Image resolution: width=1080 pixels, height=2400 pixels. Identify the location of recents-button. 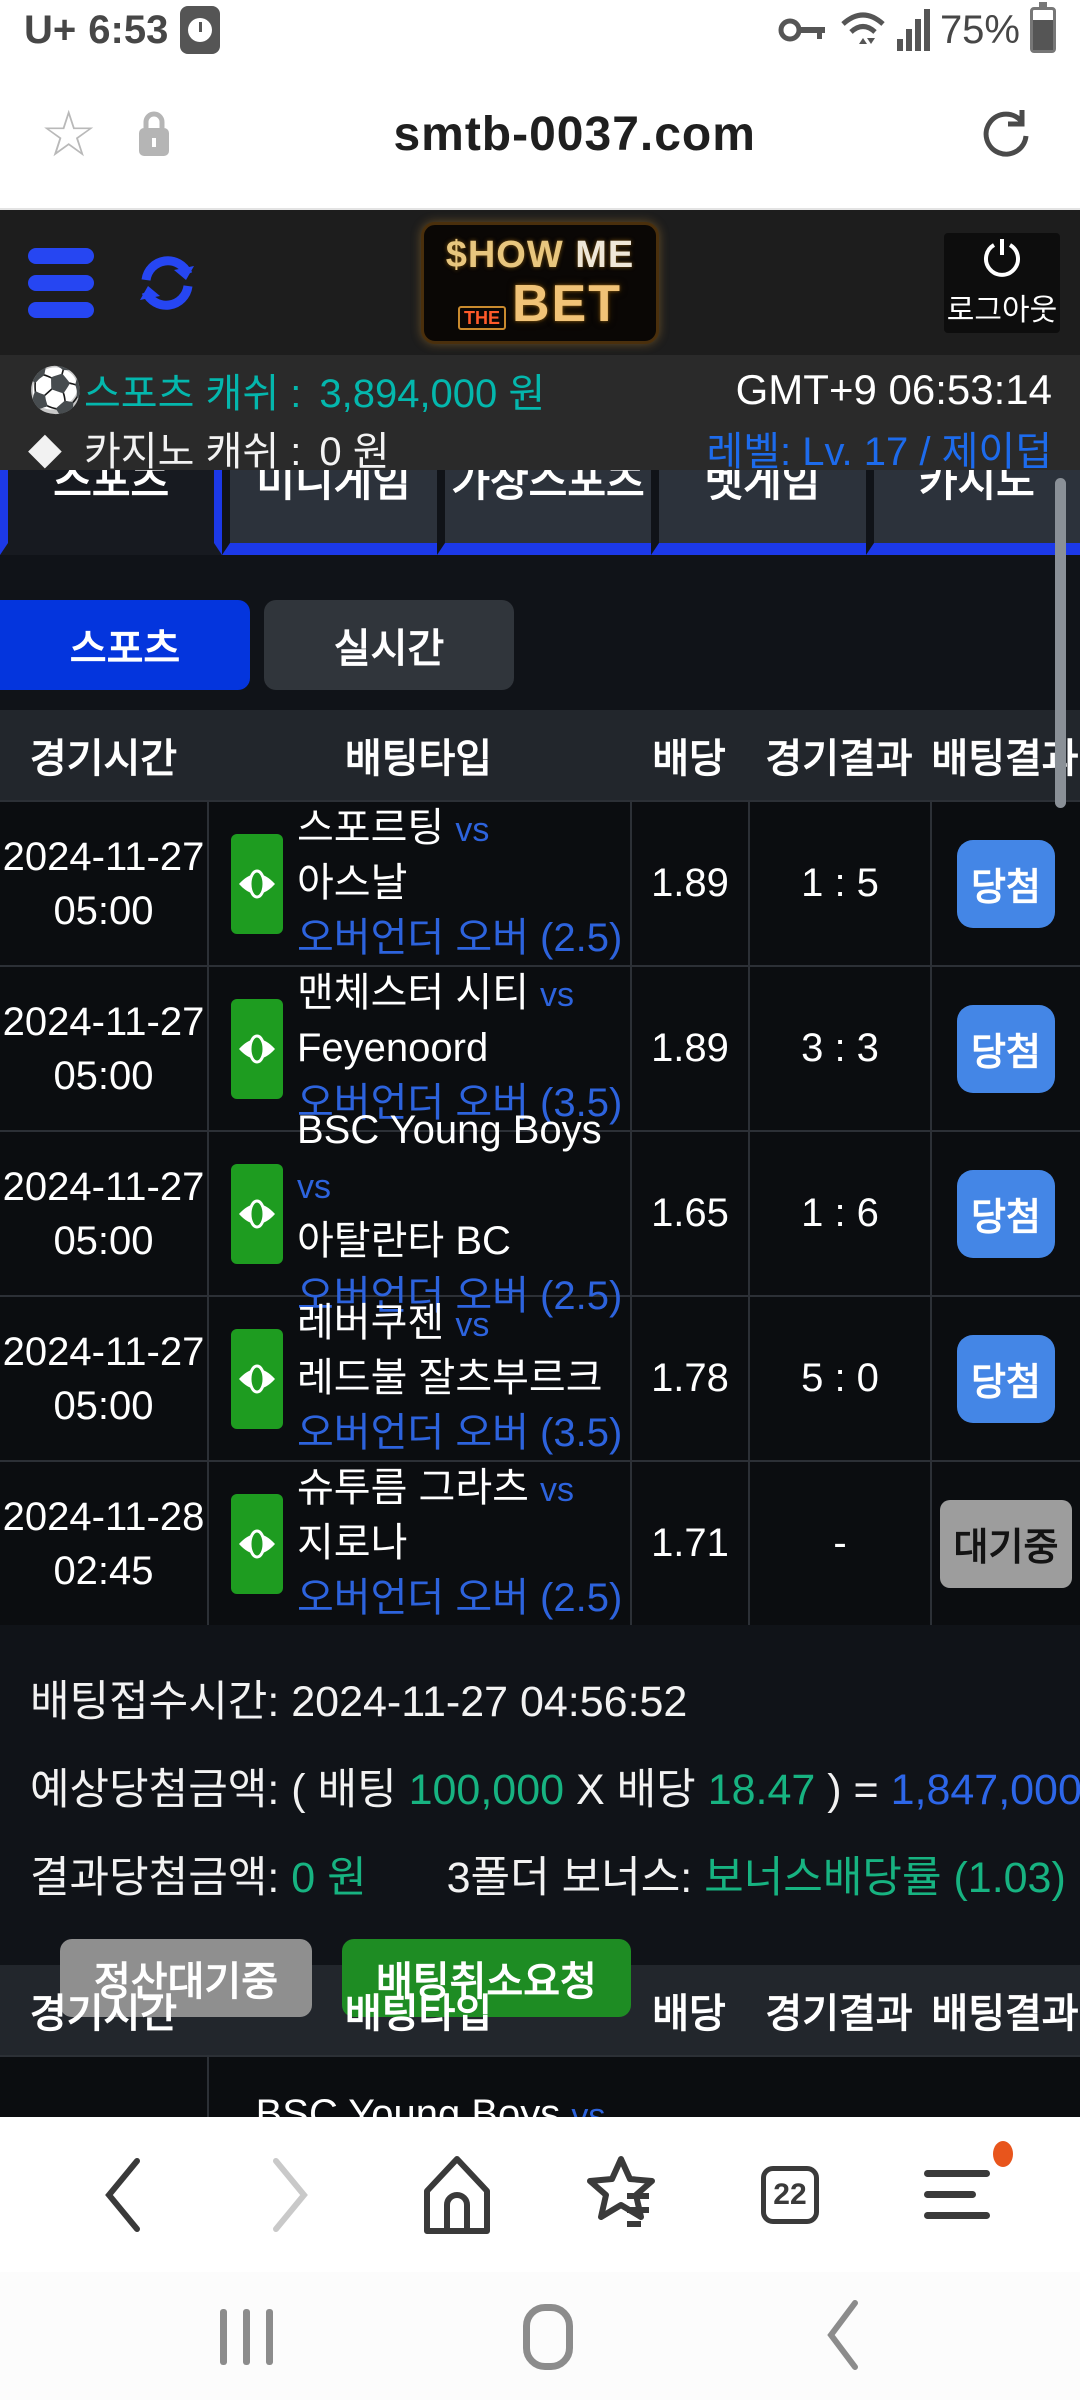
(246, 2337).